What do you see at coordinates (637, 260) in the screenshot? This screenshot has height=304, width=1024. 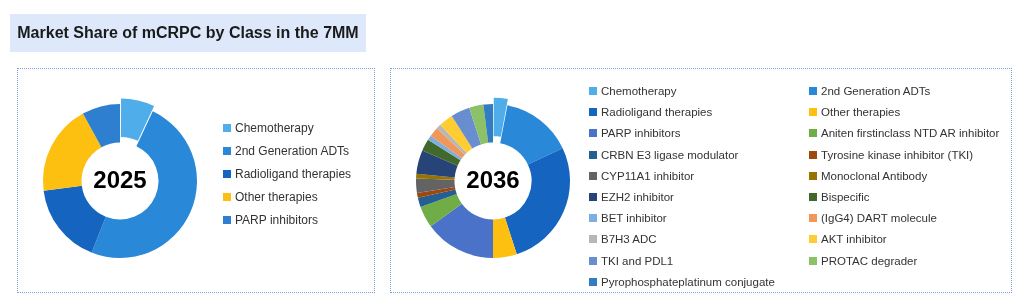 I see `legend-label: TKI and PDL1` at bounding box center [637, 260].